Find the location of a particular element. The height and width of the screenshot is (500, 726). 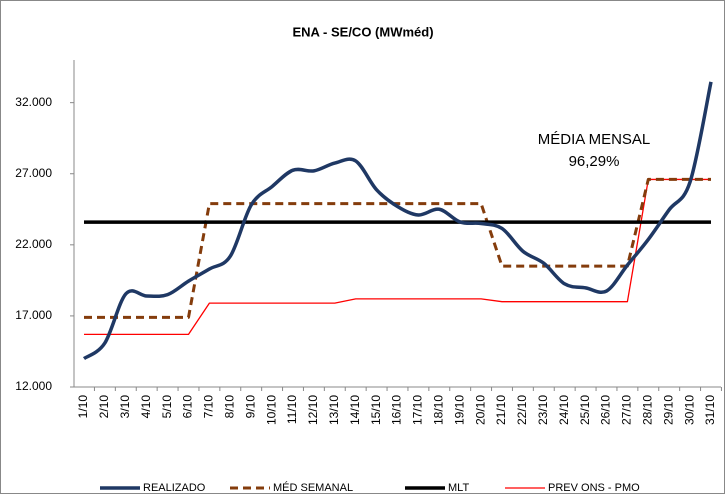

y-tick-label: 22.000 is located at coordinates (33, 244).